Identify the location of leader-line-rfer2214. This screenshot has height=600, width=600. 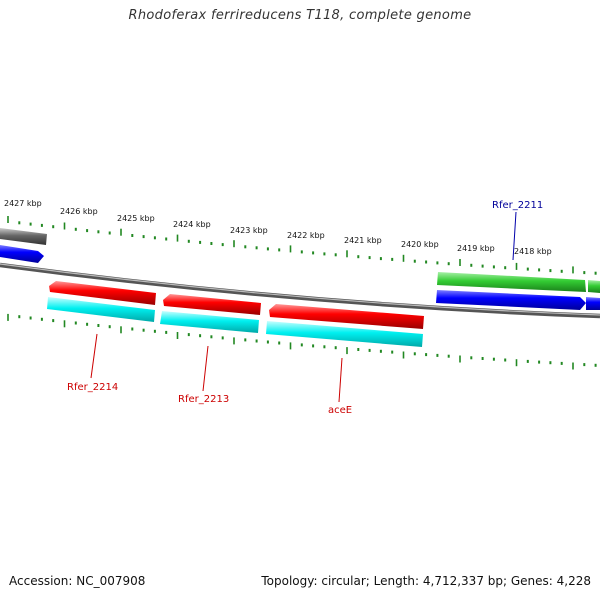
(94, 356).